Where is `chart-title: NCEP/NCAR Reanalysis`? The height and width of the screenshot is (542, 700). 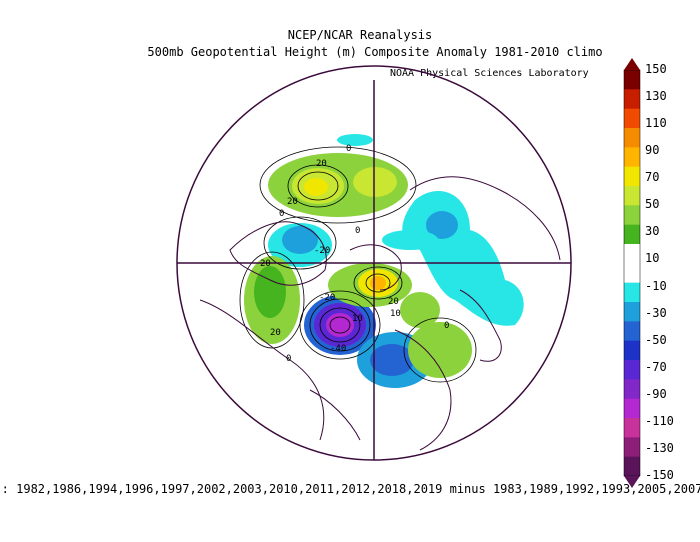
chart-title: NCEP/NCAR Reanalysis is located at coordinates (360, 35).